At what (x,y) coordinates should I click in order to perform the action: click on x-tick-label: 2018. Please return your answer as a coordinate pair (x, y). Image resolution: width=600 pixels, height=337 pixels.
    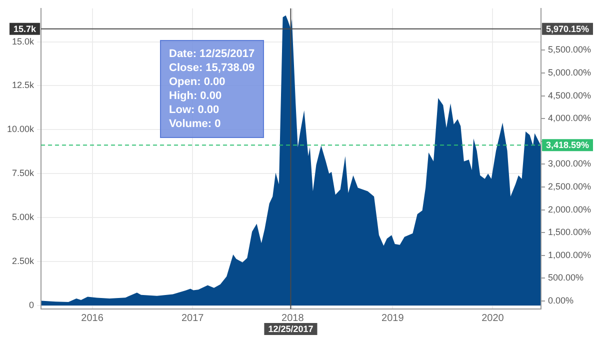
    Looking at the image, I should click on (293, 318).